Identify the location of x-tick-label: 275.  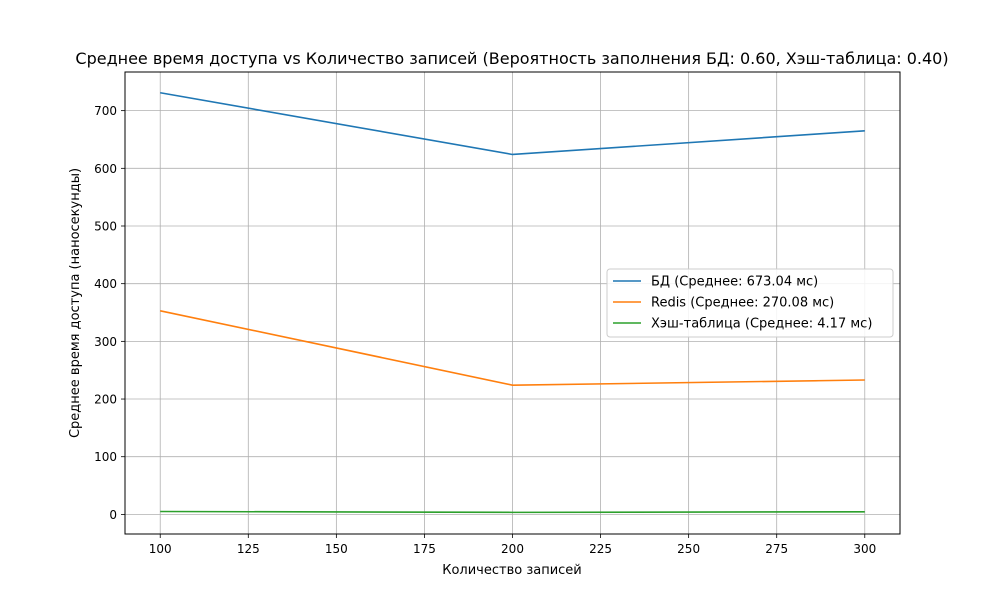
(776, 549).